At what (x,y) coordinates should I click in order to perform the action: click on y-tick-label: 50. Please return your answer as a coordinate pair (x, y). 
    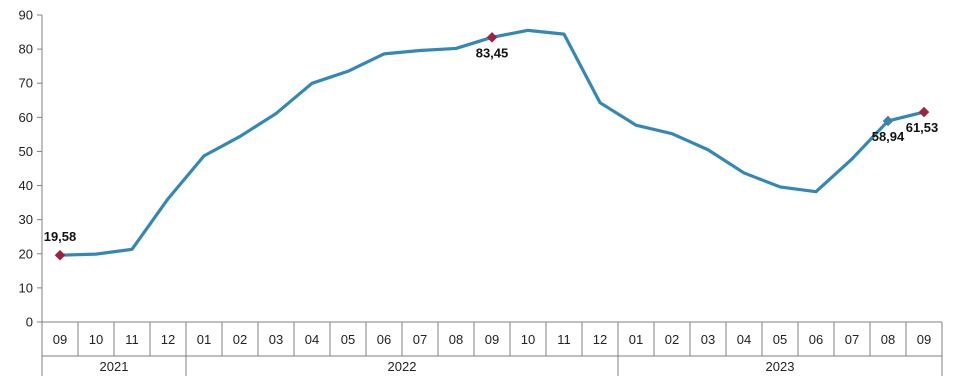
    Looking at the image, I should click on (26, 151).